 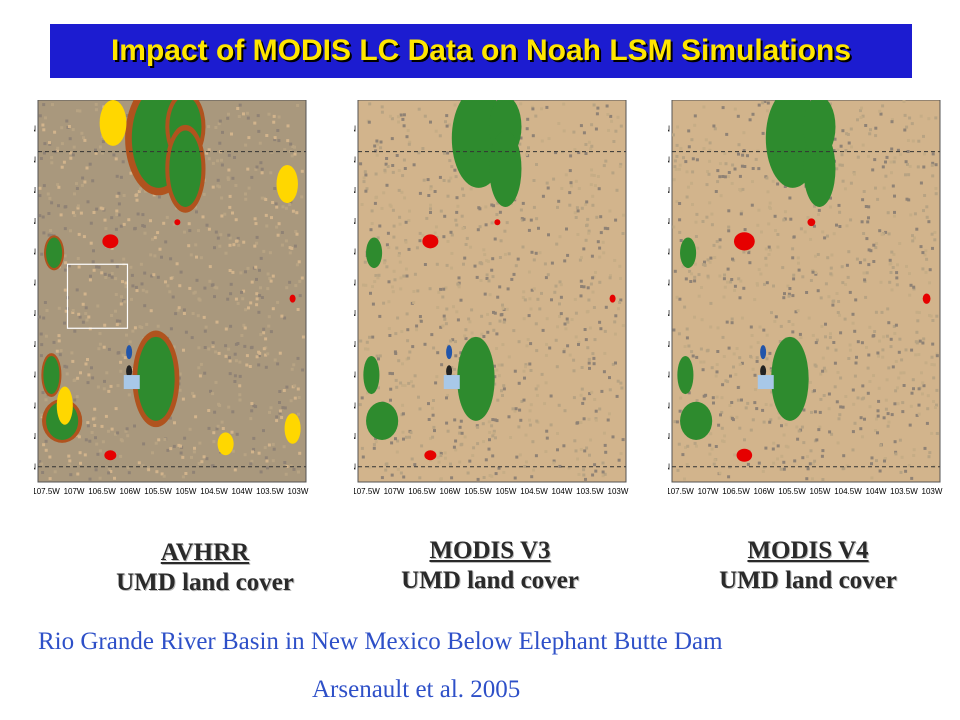 I want to click on lon-tick-label: 107W, so click(x=394, y=491).